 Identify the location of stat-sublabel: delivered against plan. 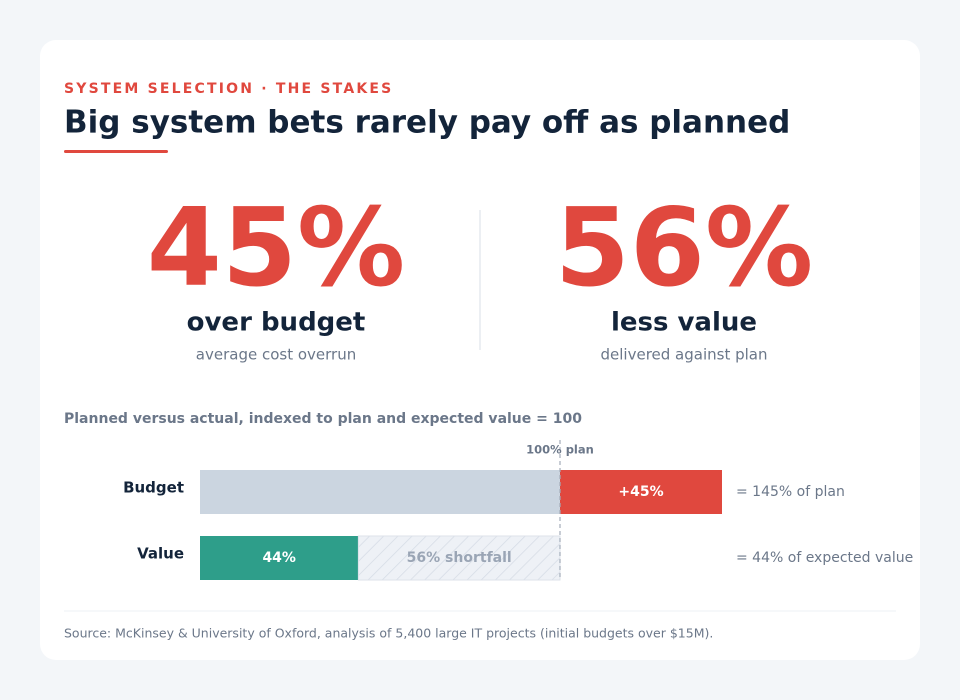
(684, 355).